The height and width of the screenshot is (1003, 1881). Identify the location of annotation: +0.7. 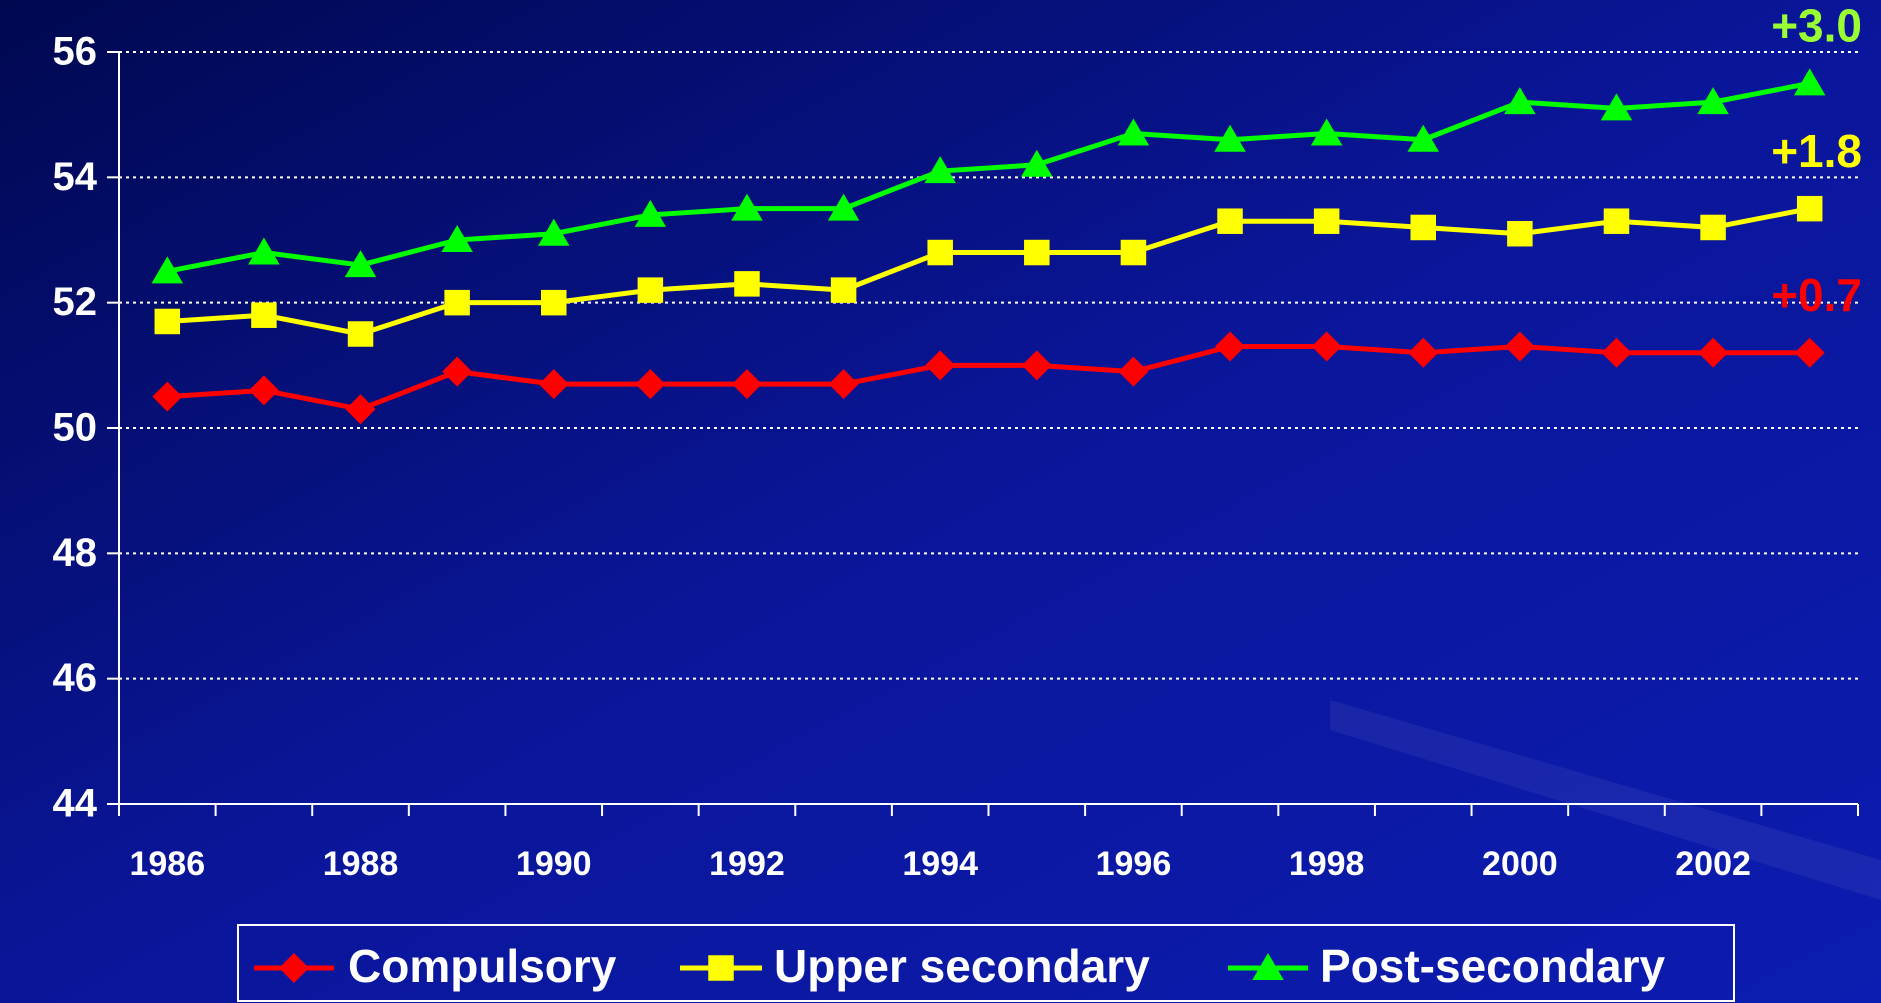
(1816, 295).